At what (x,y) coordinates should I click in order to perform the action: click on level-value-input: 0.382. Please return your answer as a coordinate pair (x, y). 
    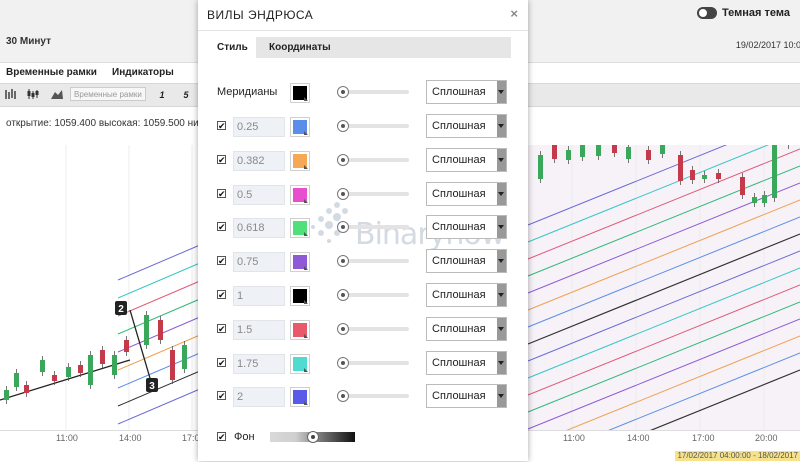
    Looking at the image, I should click on (259, 160).